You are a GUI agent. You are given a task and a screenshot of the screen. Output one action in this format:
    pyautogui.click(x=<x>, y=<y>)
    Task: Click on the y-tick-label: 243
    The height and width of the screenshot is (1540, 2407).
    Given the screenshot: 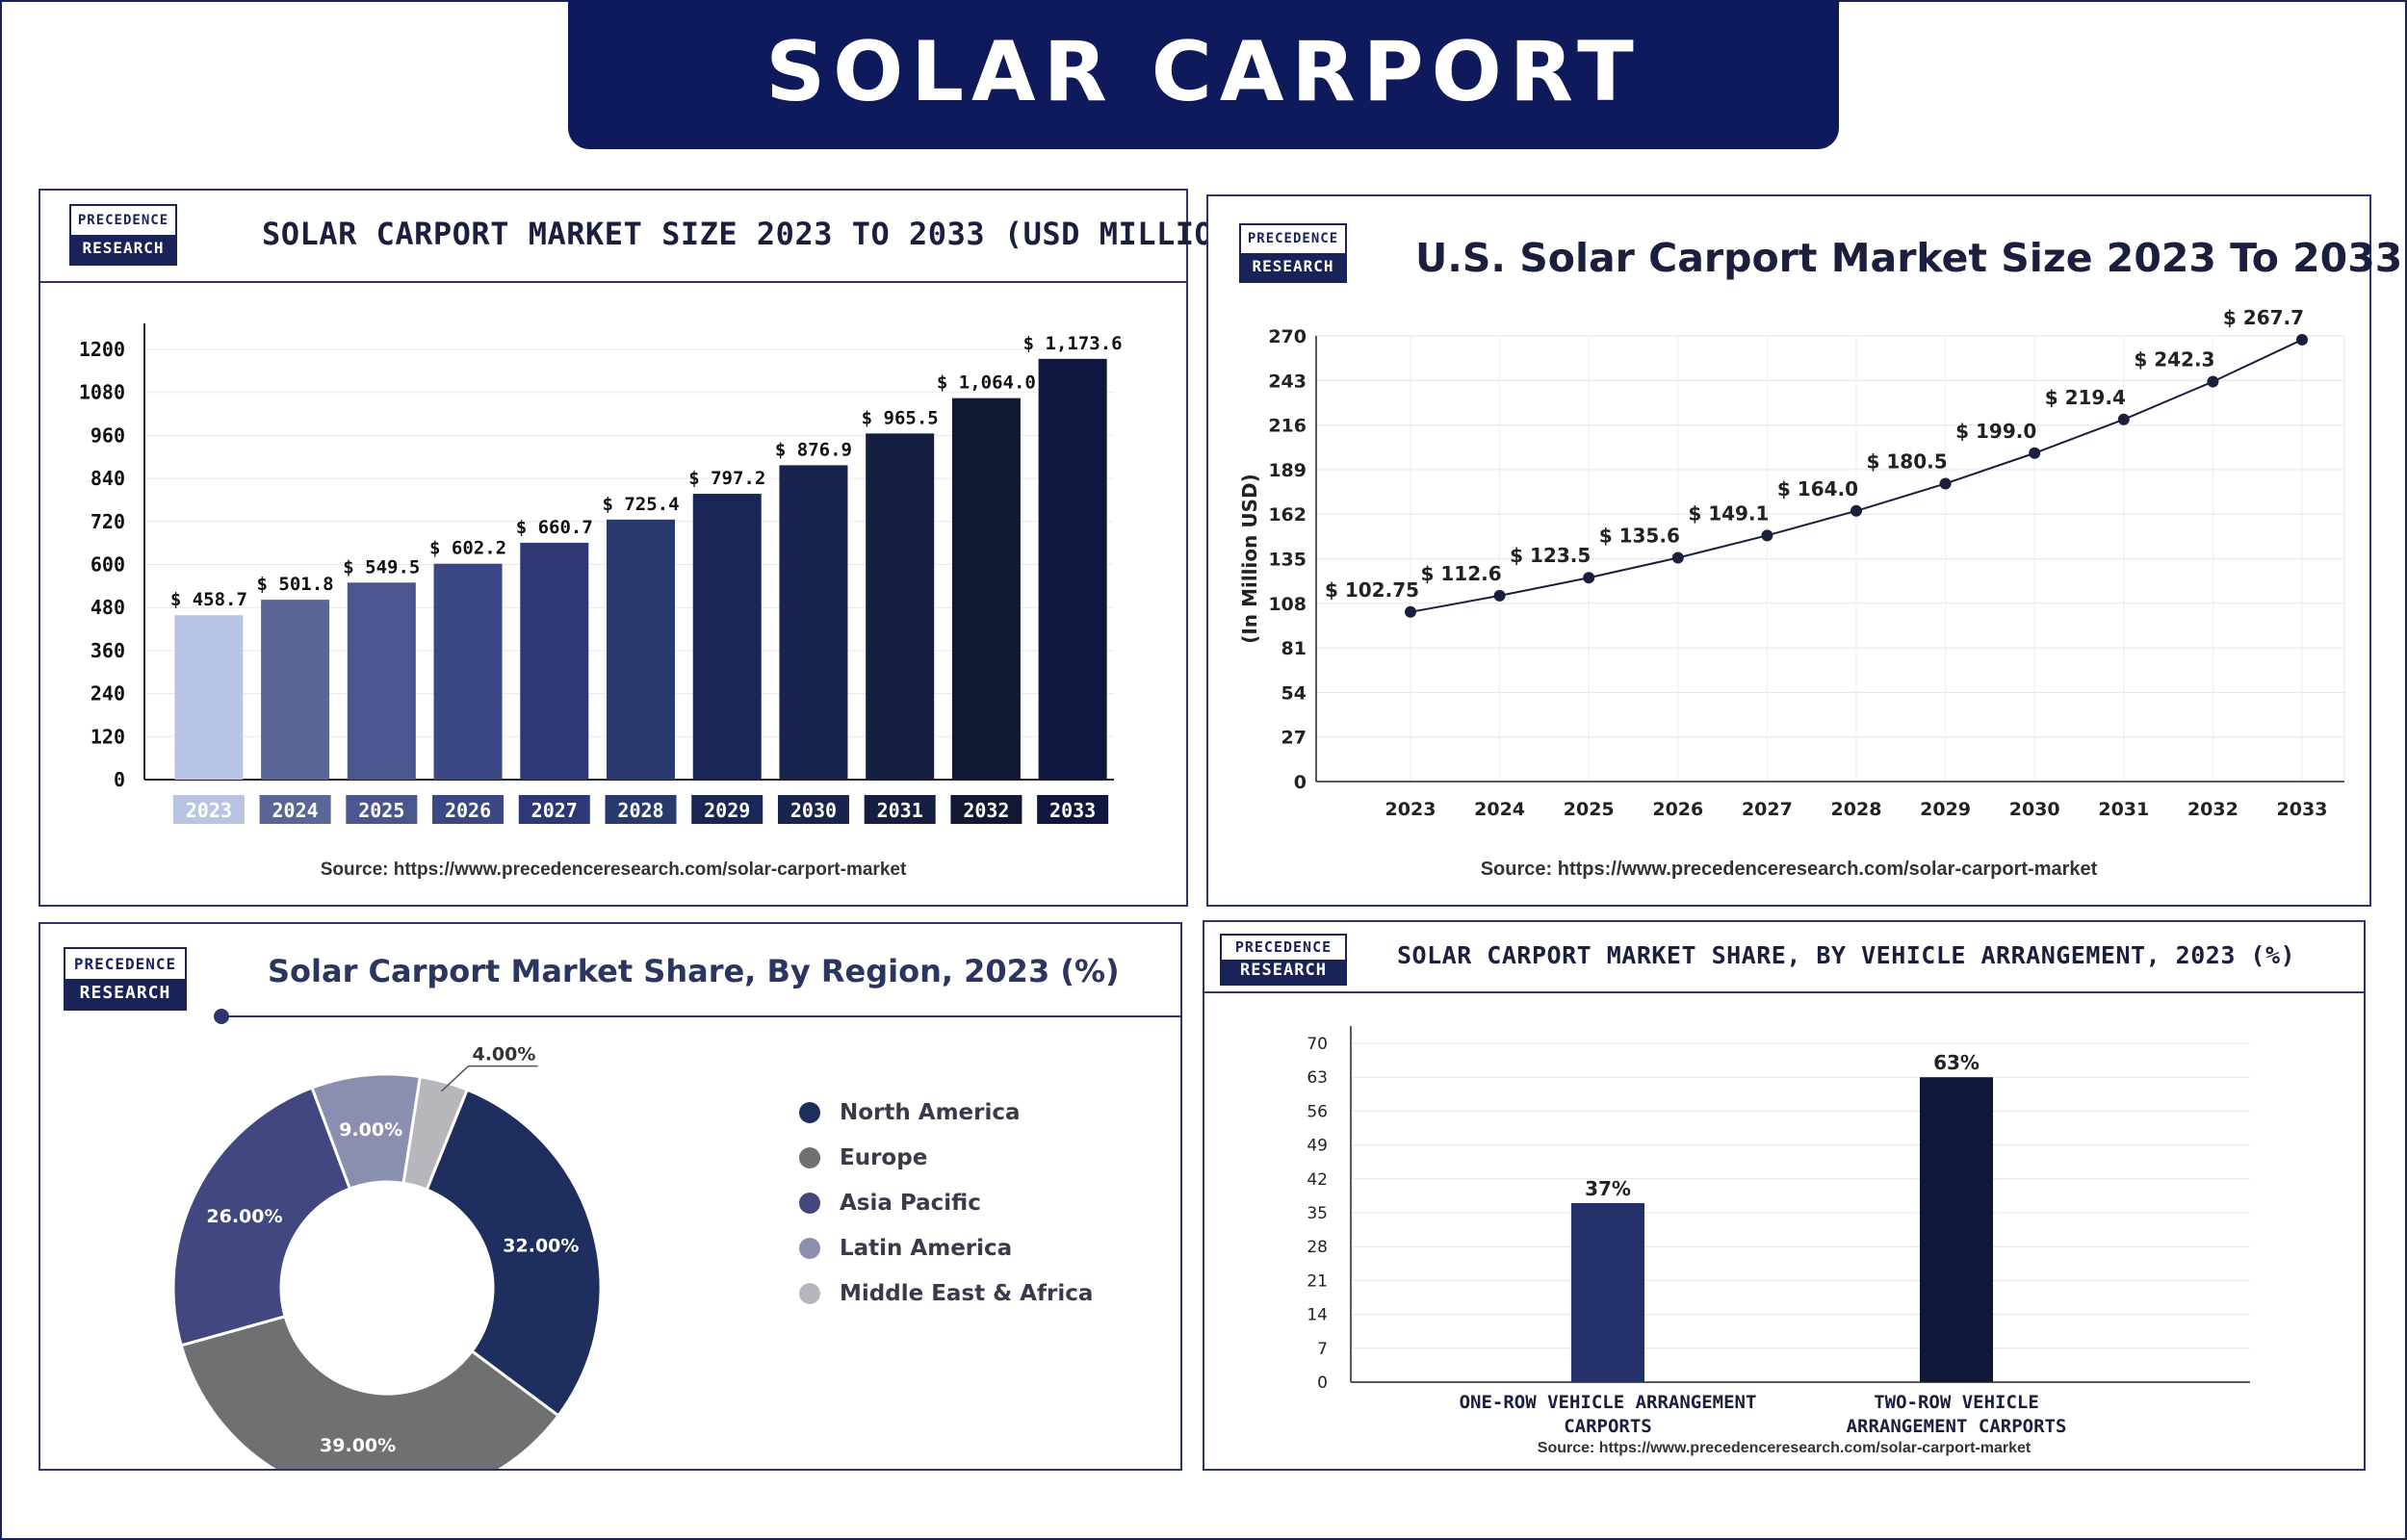 What is the action you would take?
    pyautogui.click(x=1287, y=381)
    